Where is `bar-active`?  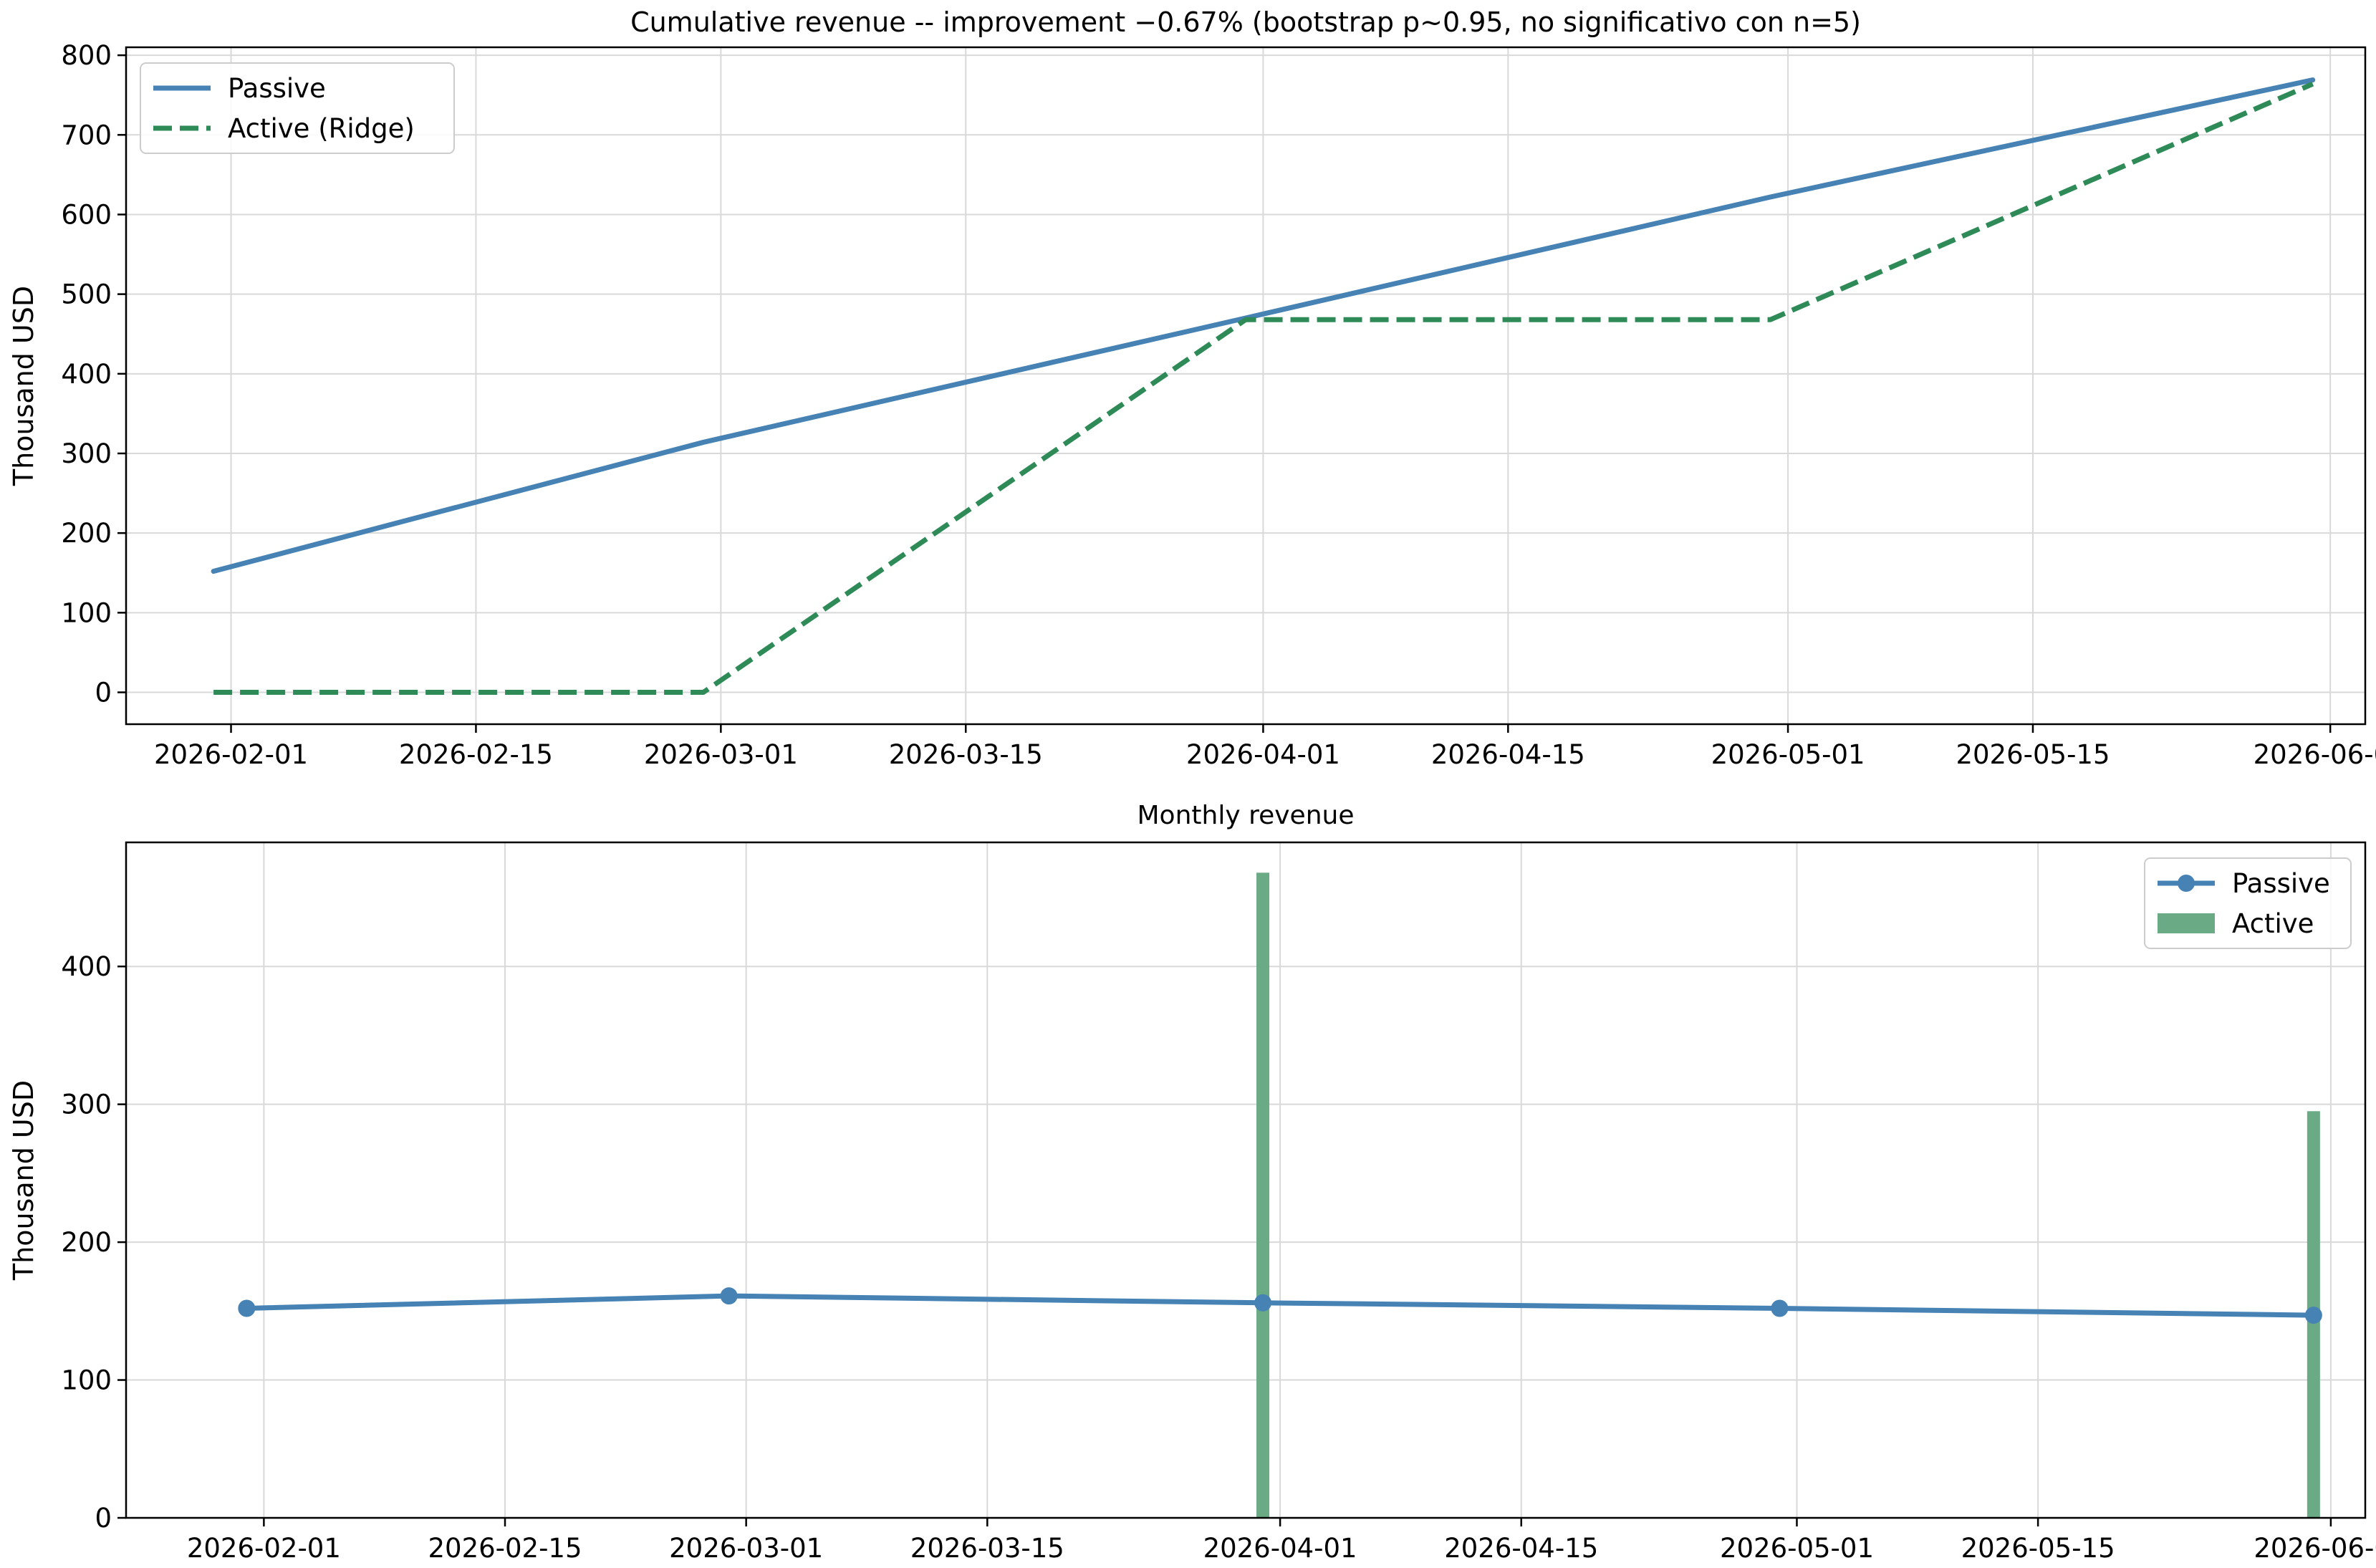
bar-active is located at coordinates (1263, 1195).